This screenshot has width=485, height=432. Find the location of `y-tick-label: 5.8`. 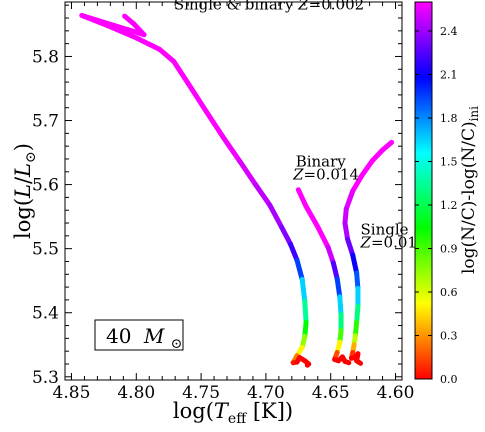

y-tick-label: 5.8 is located at coordinates (45, 57).